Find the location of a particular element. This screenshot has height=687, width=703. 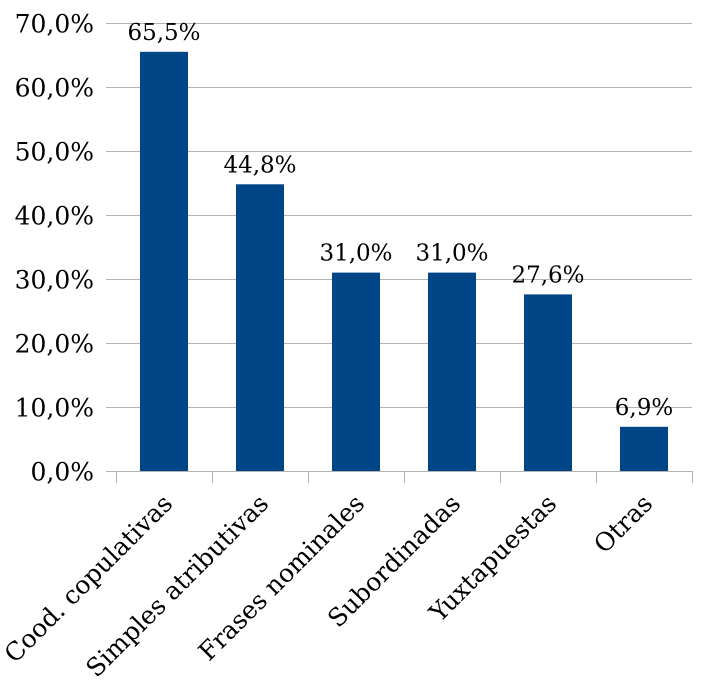

data-label: 44,8% is located at coordinates (259, 165).